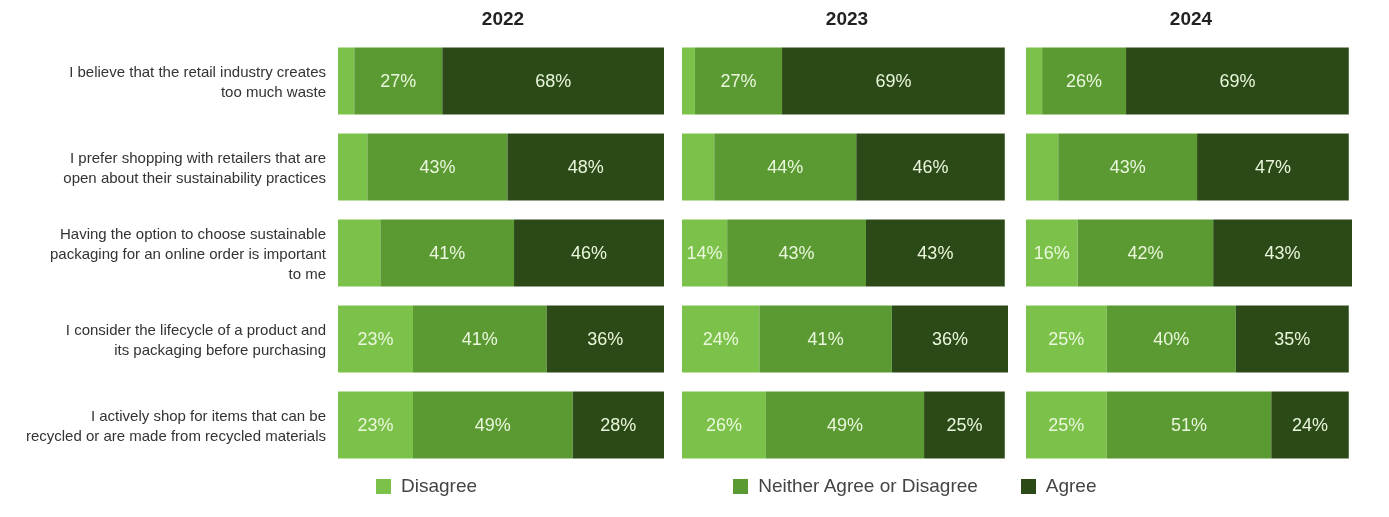 Image resolution: width=1389 pixels, height=517 pixels. I want to click on y-tick-label: I believe that the retail industry creates too much waste, so click(197, 81).